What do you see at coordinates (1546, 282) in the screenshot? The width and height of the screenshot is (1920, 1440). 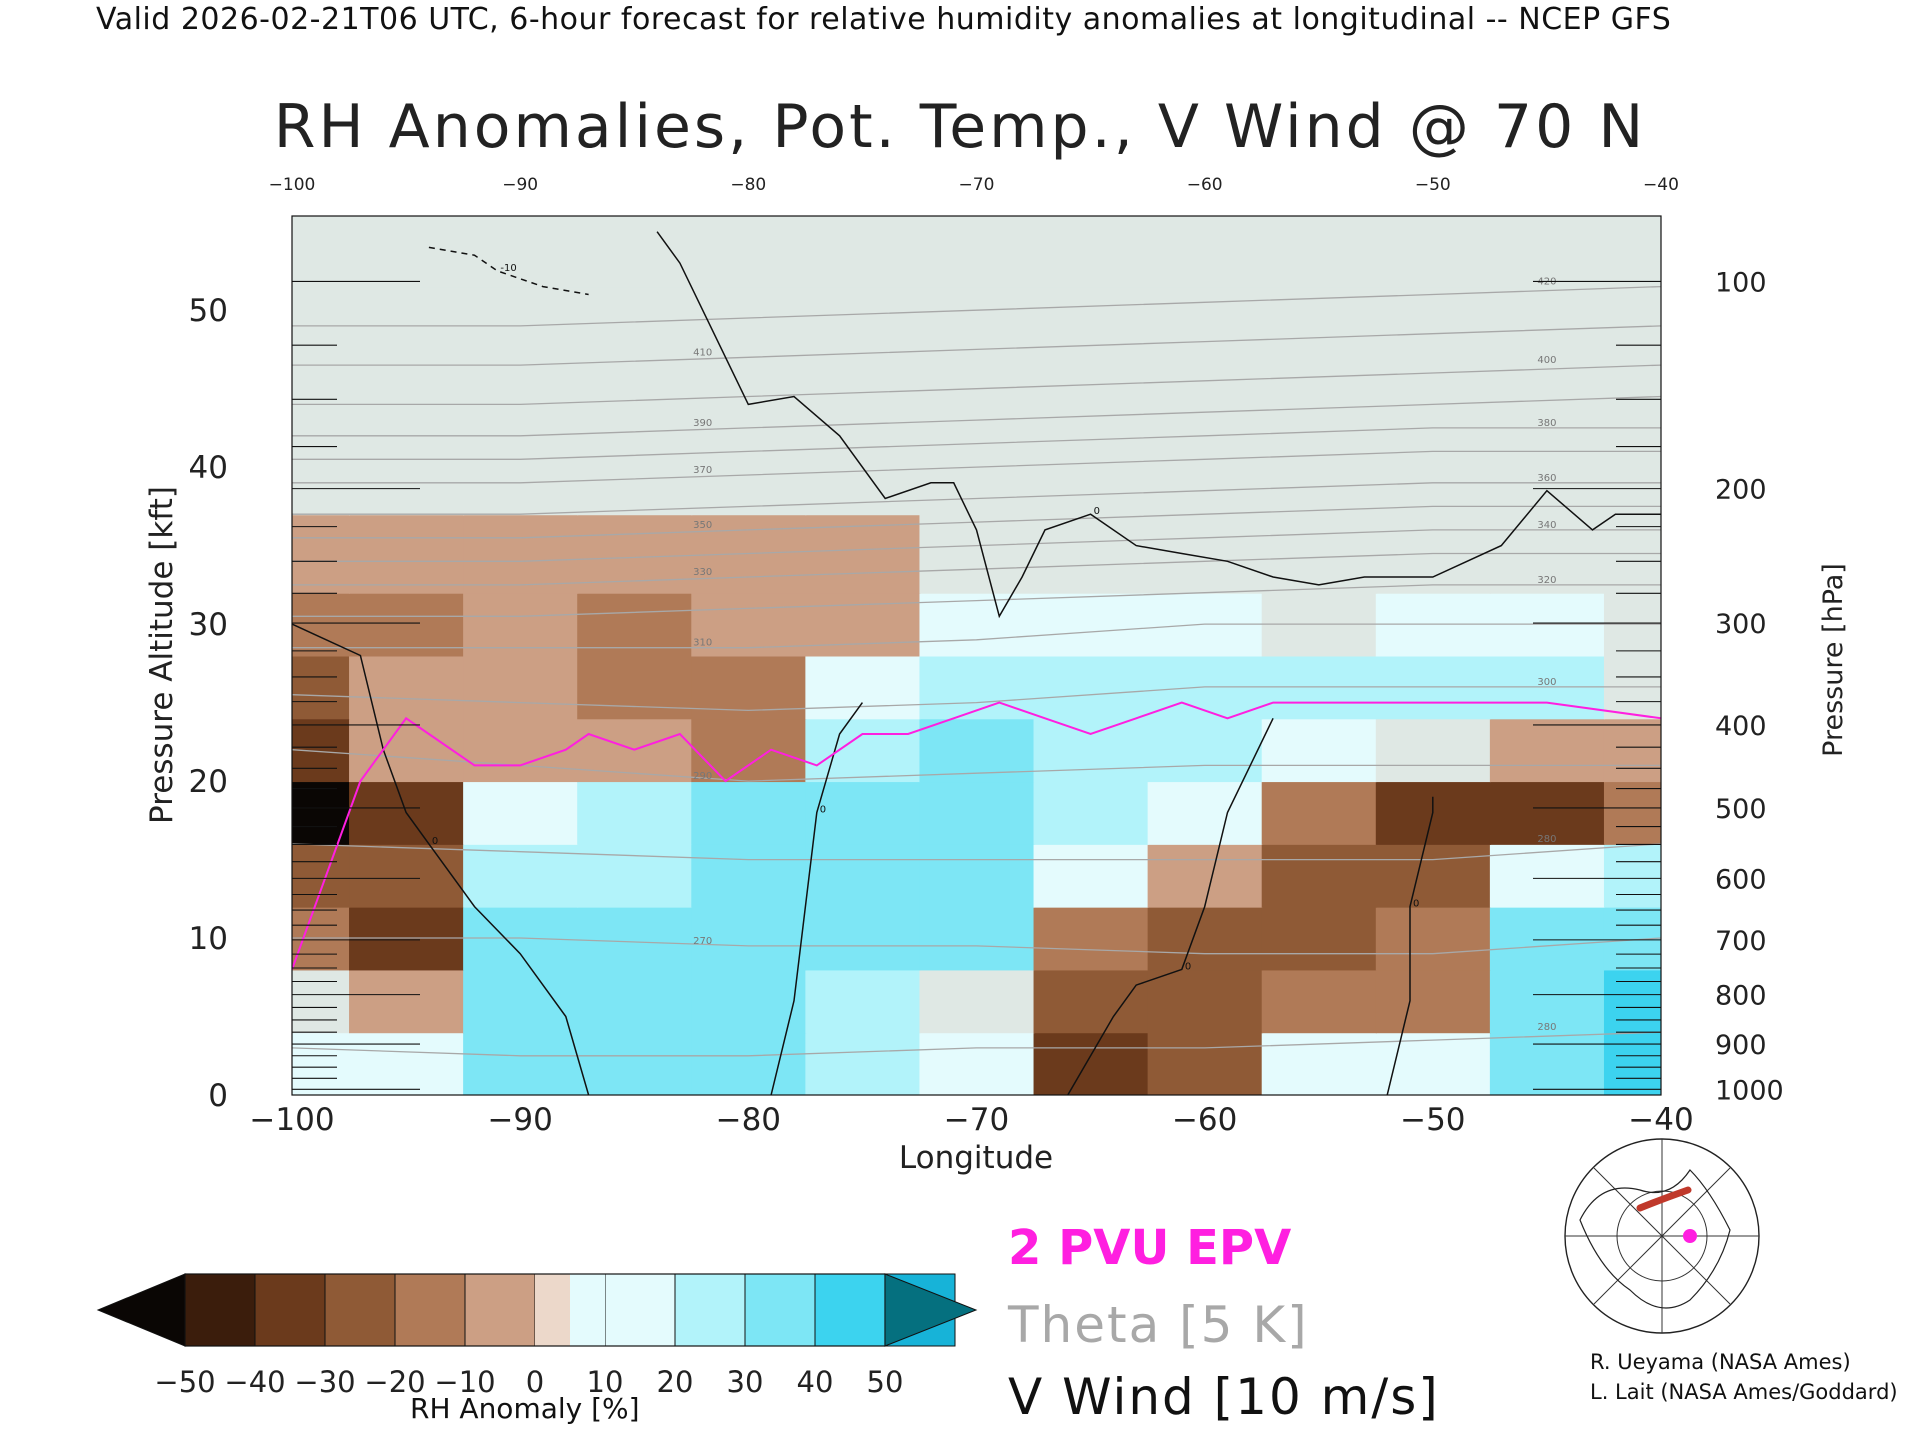 I see `theta-label: 420` at bounding box center [1546, 282].